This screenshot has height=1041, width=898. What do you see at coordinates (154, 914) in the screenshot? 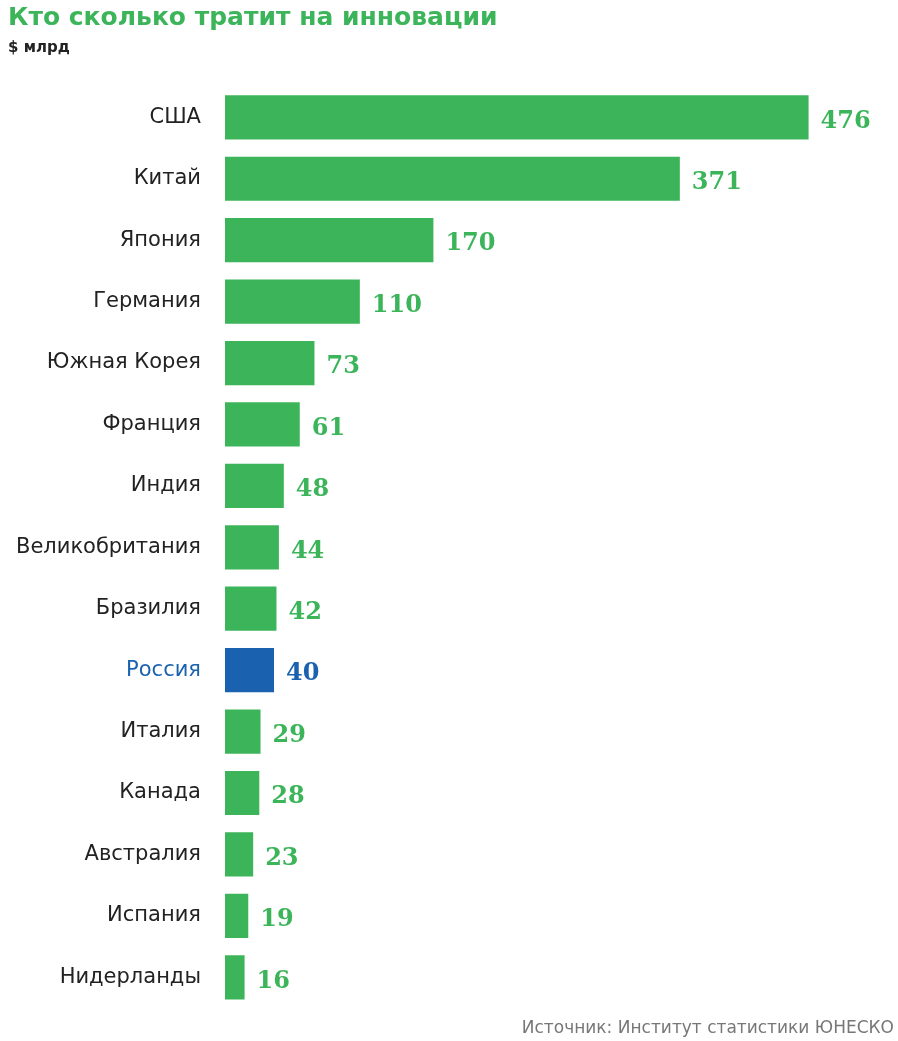
I see `y-tick-label: Испания` at bounding box center [154, 914].